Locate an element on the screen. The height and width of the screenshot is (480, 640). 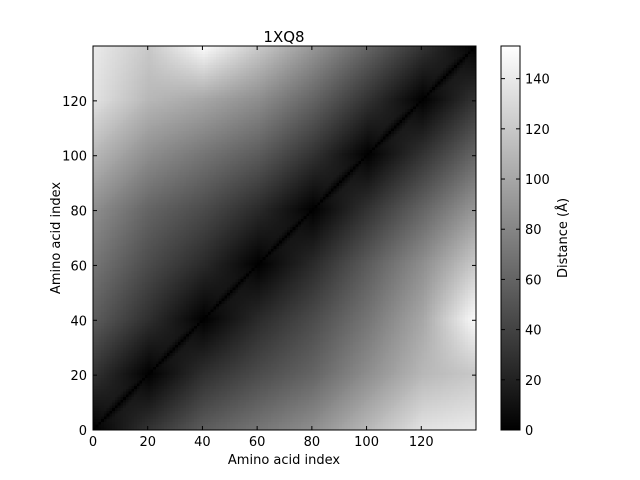
colorbar-tick-label: 0 is located at coordinates (529, 431).